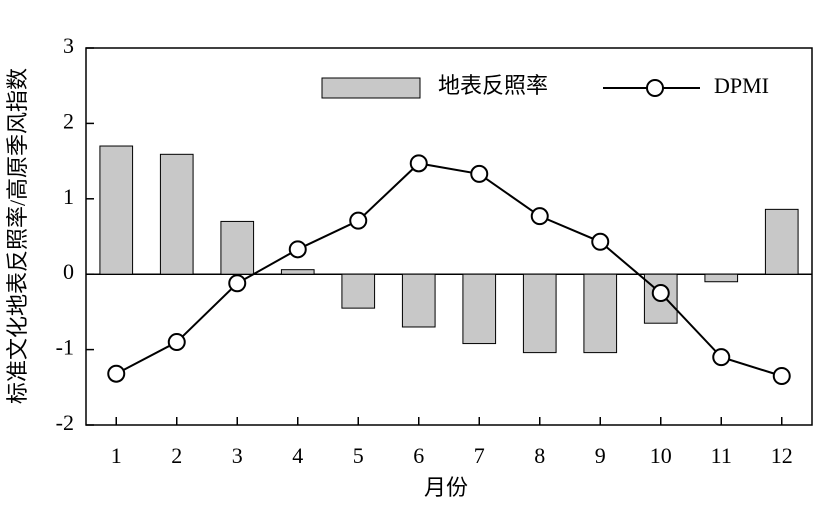 Image resolution: width=818 pixels, height=511 pixels. What do you see at coordinates (68, 45) in the screenshot?
I see `y-tick-label: 3` at bounding box center [68, 45].